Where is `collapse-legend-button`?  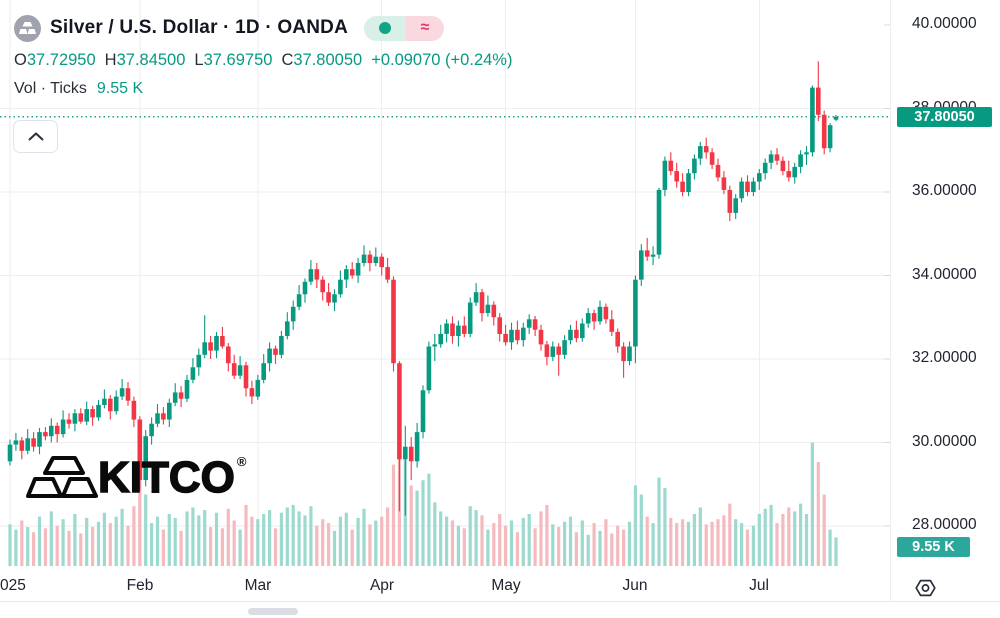 collapse-legend-button is located at coordinates (35, 136).